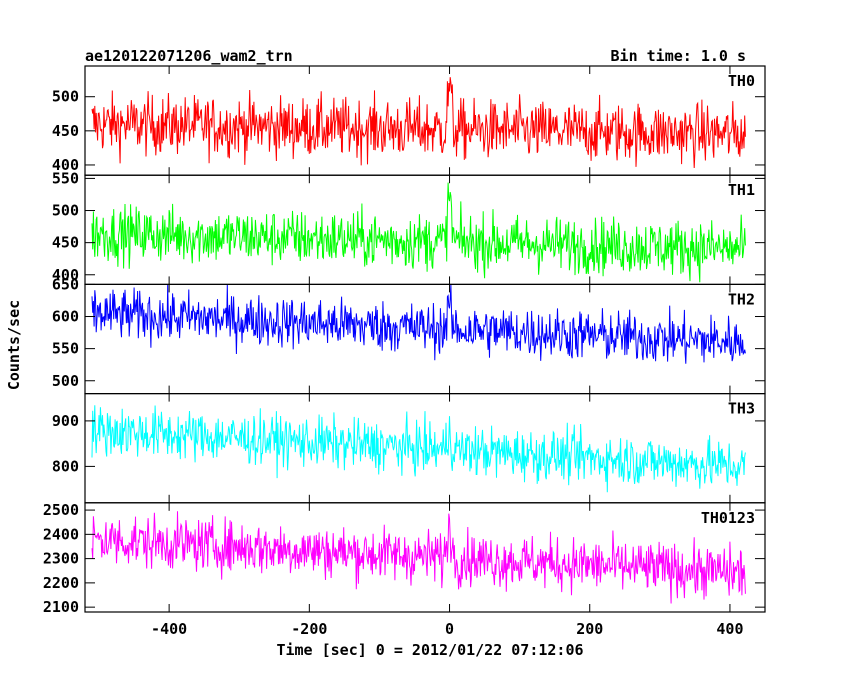 The image size is (850, 680). I want to click on y-tick-label: 900, so click(65, 421).